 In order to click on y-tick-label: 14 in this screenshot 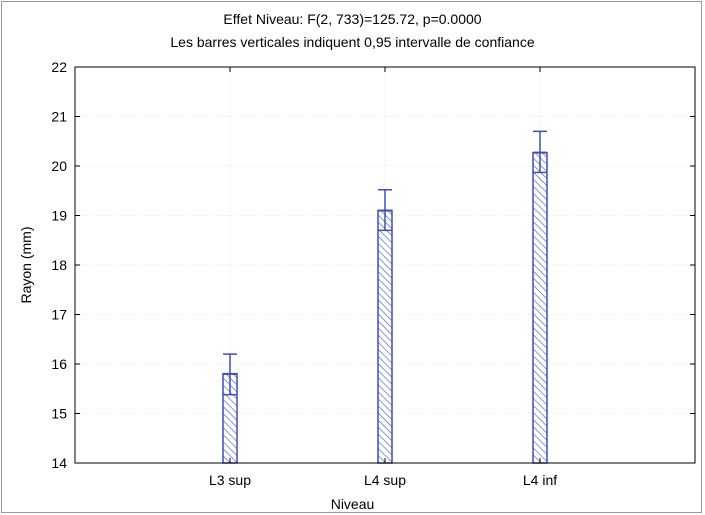, I will do `click(59, 463)`.